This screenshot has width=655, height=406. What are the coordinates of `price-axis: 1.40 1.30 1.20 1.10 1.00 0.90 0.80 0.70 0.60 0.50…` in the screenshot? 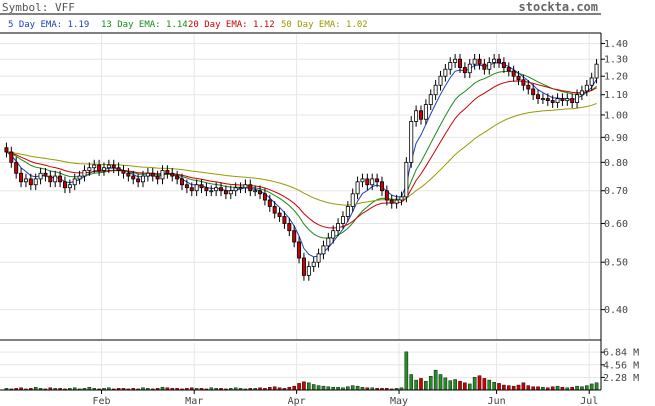 It's located at (614, 177).